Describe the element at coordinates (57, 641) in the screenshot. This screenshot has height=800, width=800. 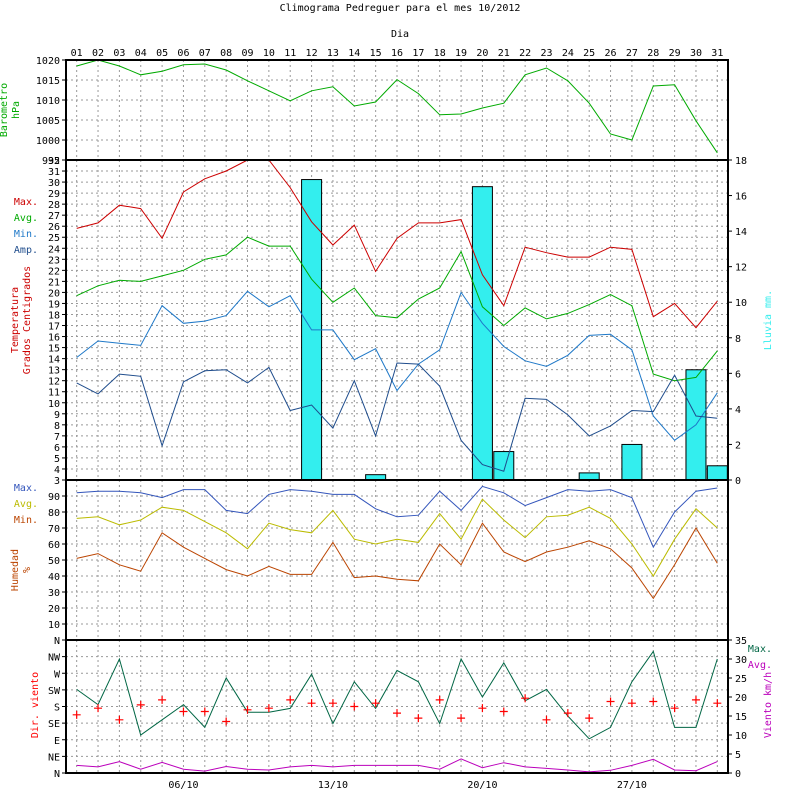
I see `humidity-ytick-label: N` at that location.